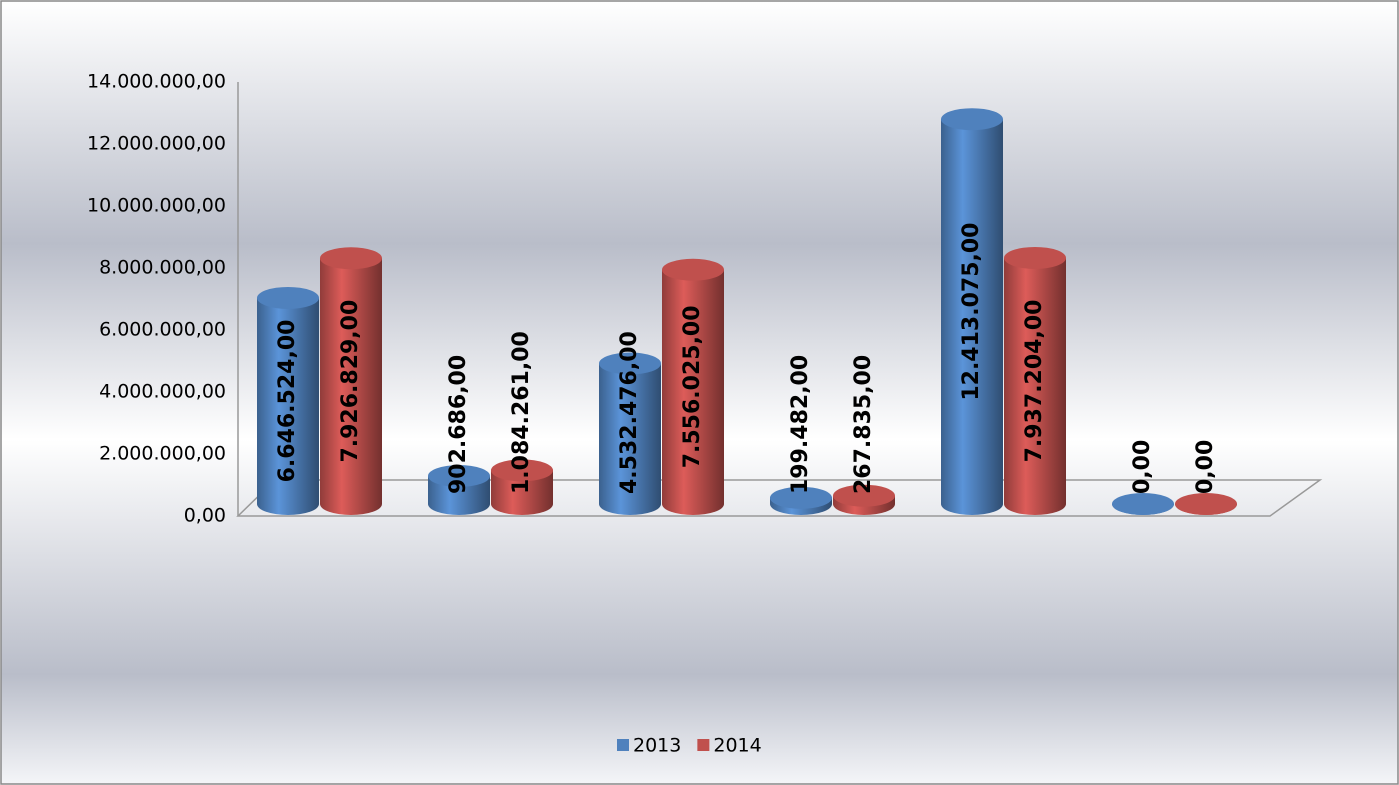  I want to click on legend-label: 2014, so click(737, 746).